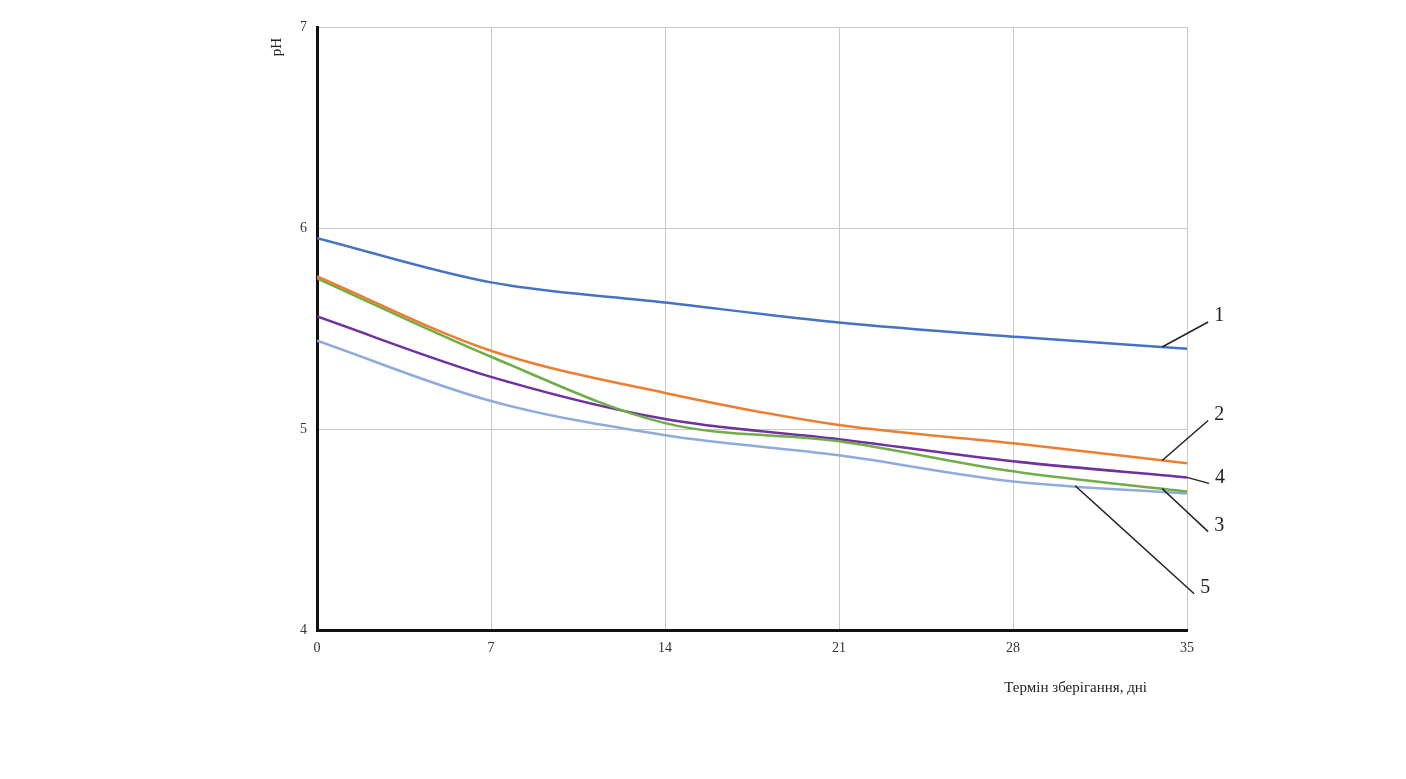 This screenshot has width=1406, height=779. What do you see at coordinates (1205, 585) in the screenshot?
I see `text: 5` at bounding box center [1205, 585].